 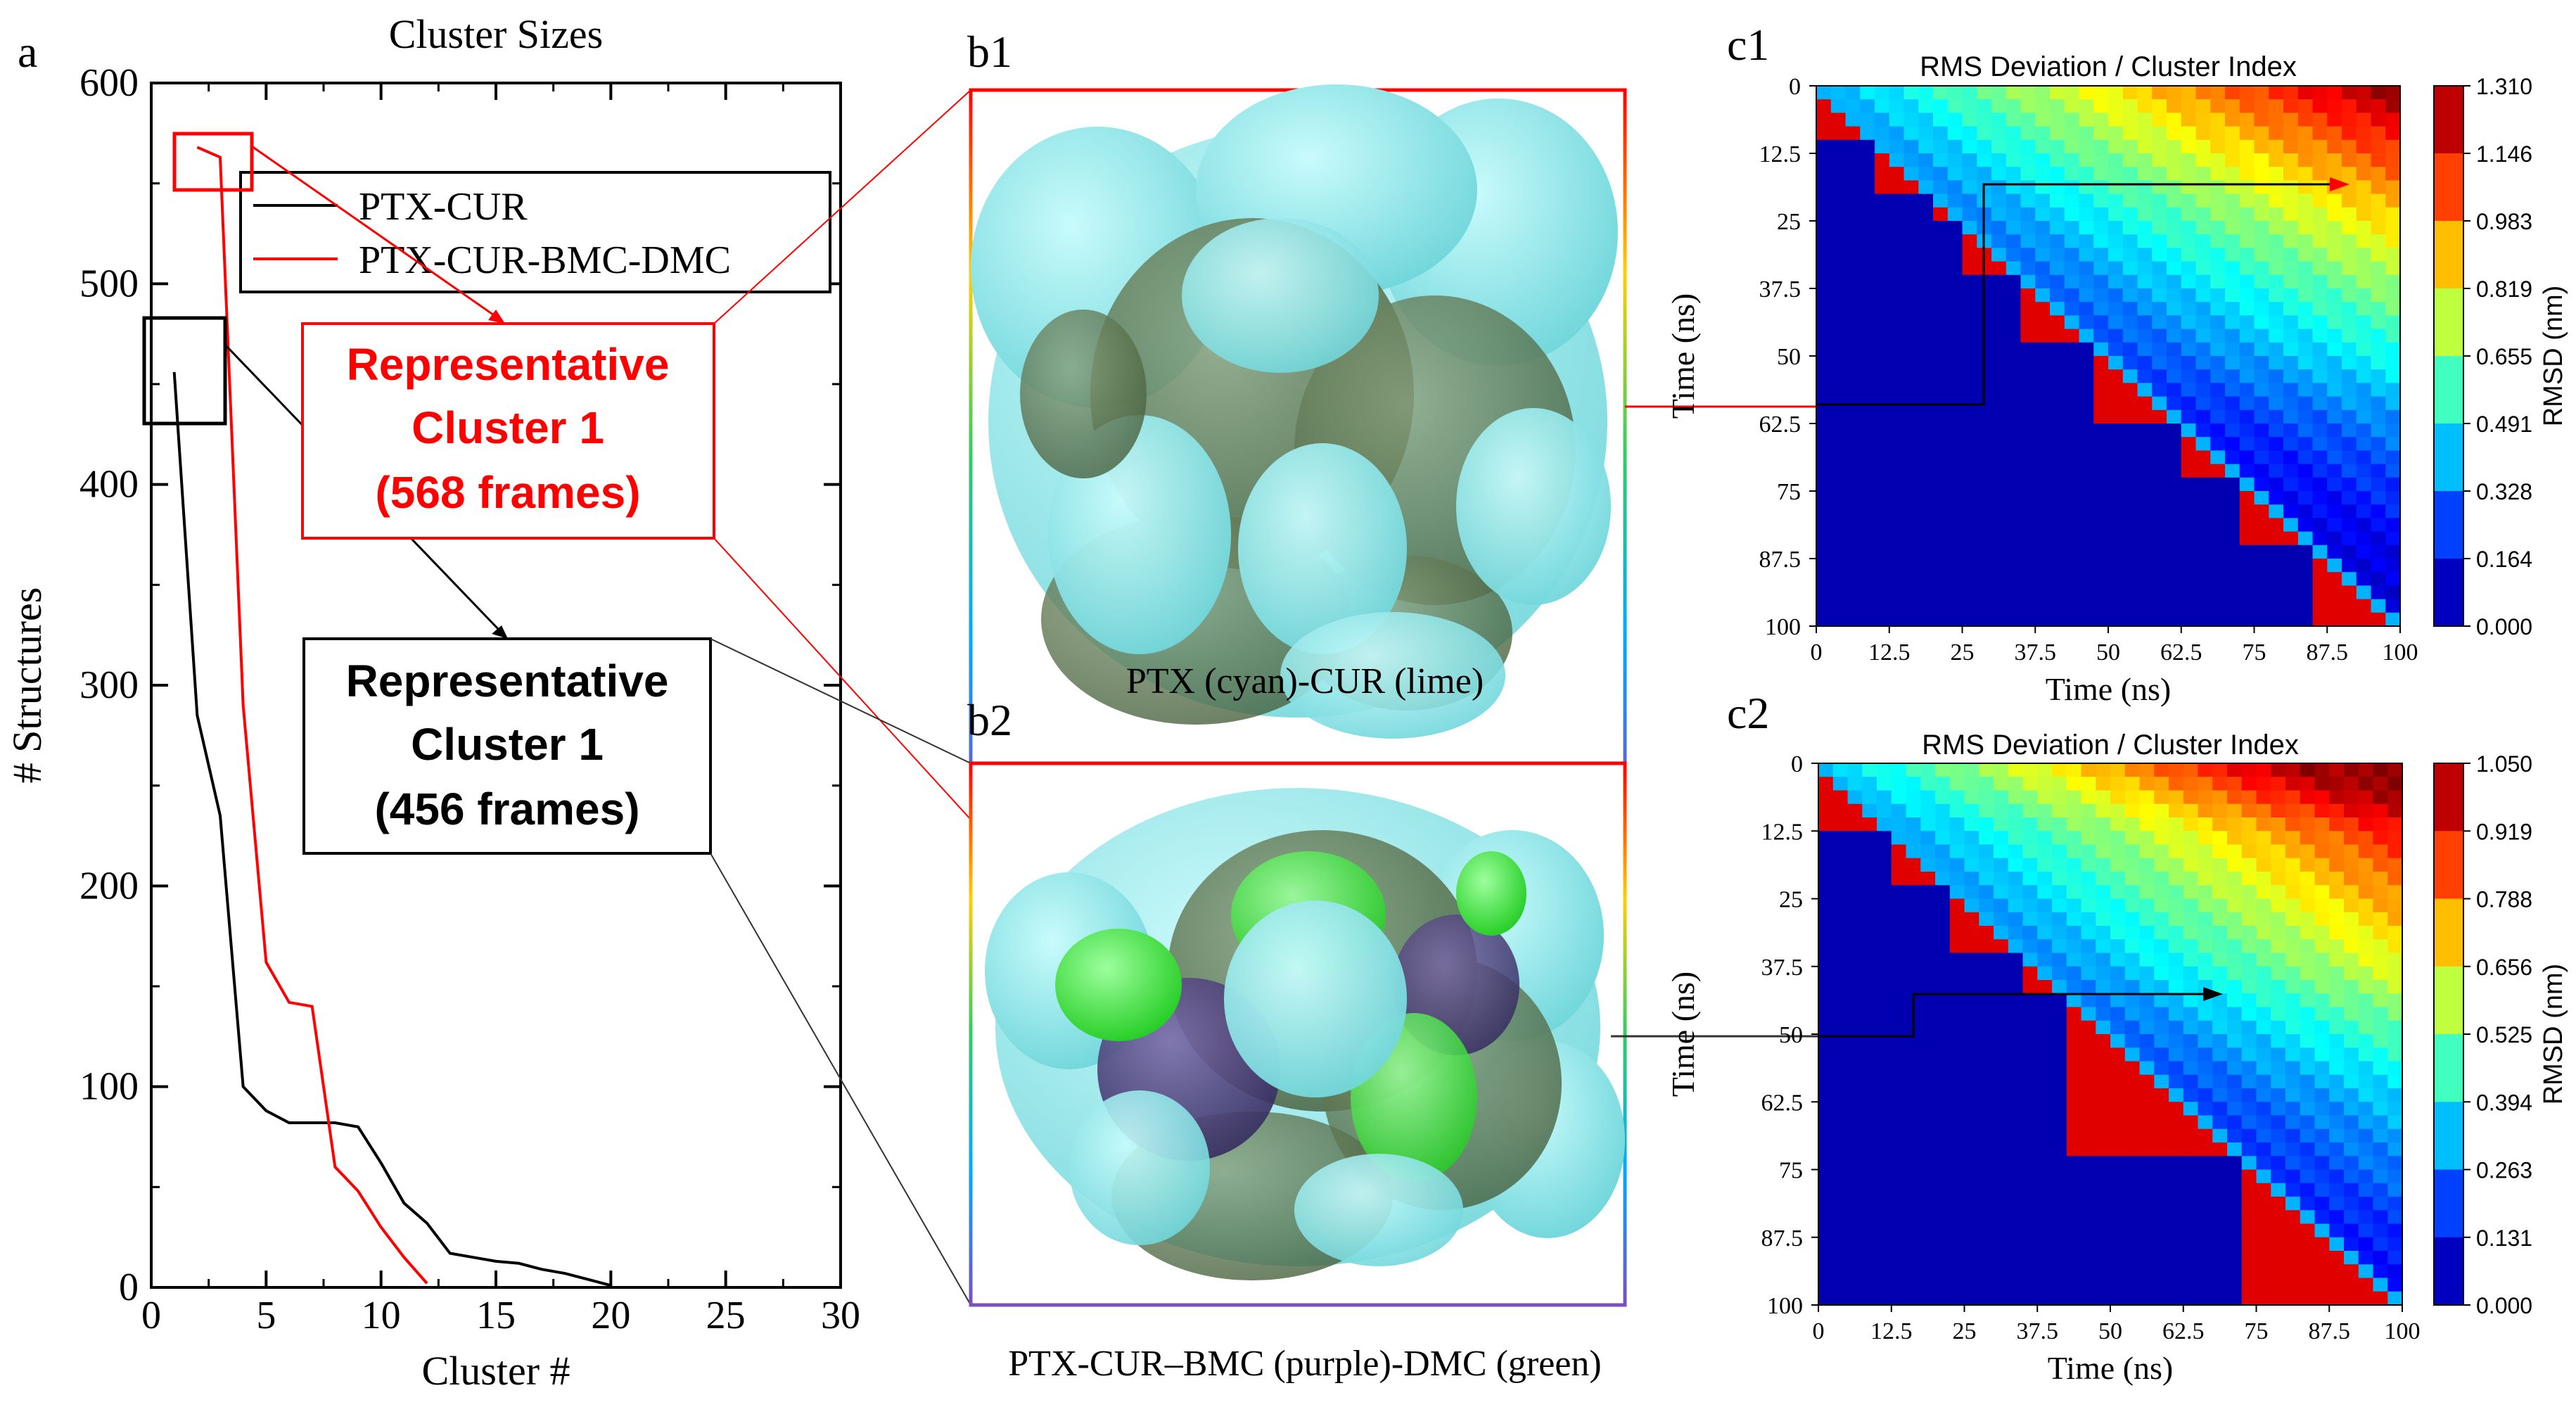 What do you see at coordinates (129, 1287) in the screenshot?
I see `y-tick-label: 0` at bounding box center [129, 1287].